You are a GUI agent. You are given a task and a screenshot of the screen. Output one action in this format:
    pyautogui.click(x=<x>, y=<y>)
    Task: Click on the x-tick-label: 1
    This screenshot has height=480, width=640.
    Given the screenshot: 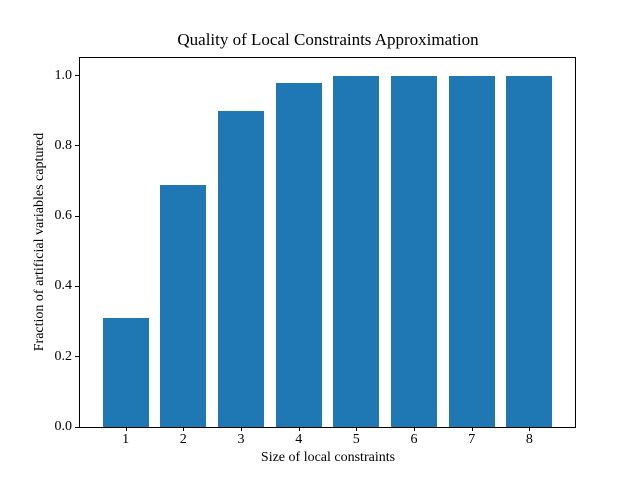 What is the action you would take?
    pyautogui.click(x=126, y=439)
    